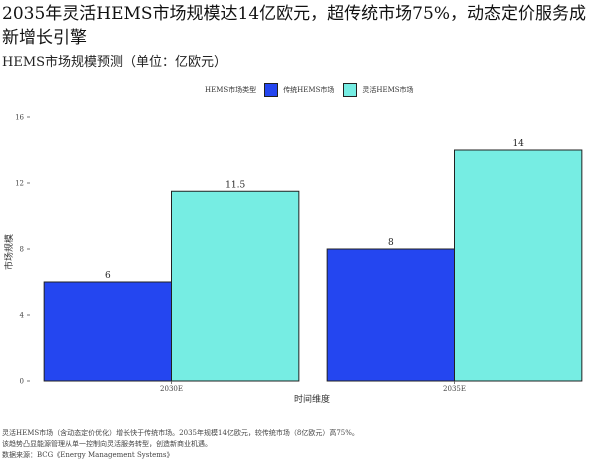  Describe the element at coordinates (19, 118) in the screenshot. I see `y-tick-label: 16` at that location.